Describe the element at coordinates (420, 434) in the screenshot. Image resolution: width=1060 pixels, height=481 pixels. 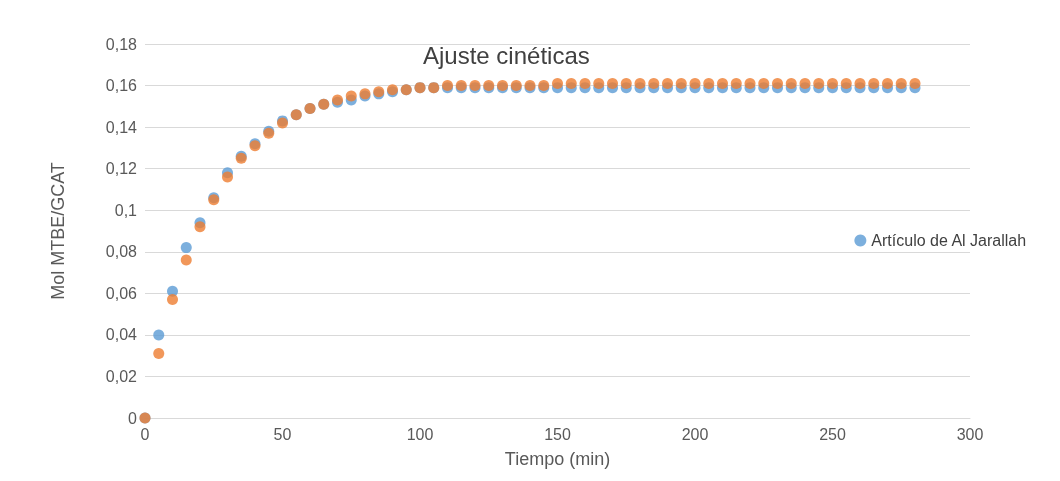
I see `x-tick-label: 100` at that location.